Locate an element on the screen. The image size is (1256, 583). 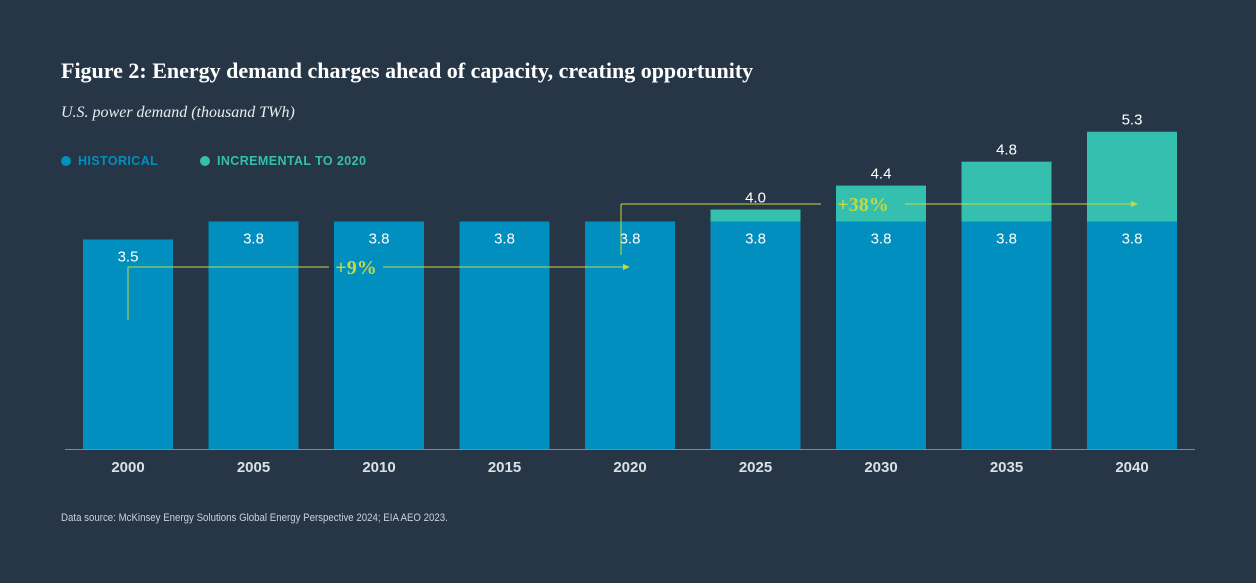
x-tick-2005: 2005 is located at coordinates (253, 467).